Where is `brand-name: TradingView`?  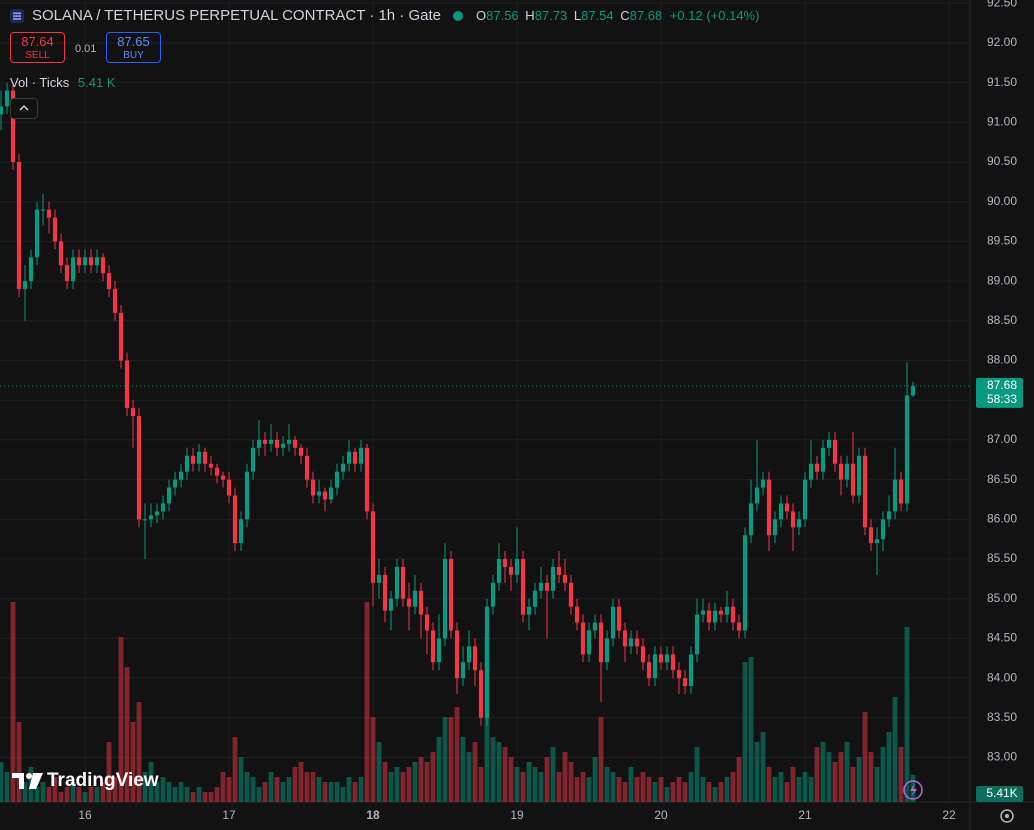
brand-name: TradingView is located at coordinates (103, 780).